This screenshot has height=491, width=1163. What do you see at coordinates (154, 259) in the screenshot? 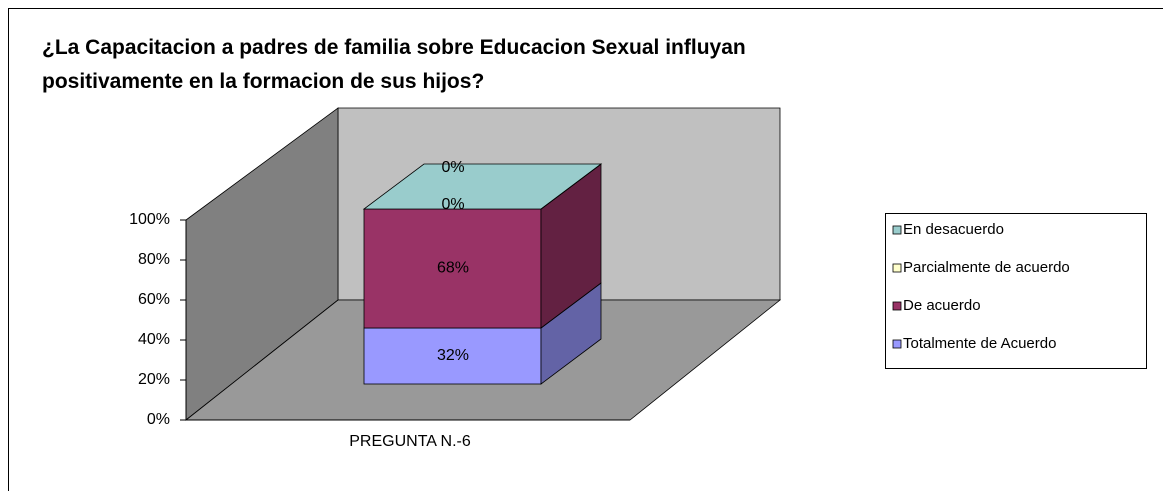
I see `y-tick-label: 80%` at bounding box center [154, 259].